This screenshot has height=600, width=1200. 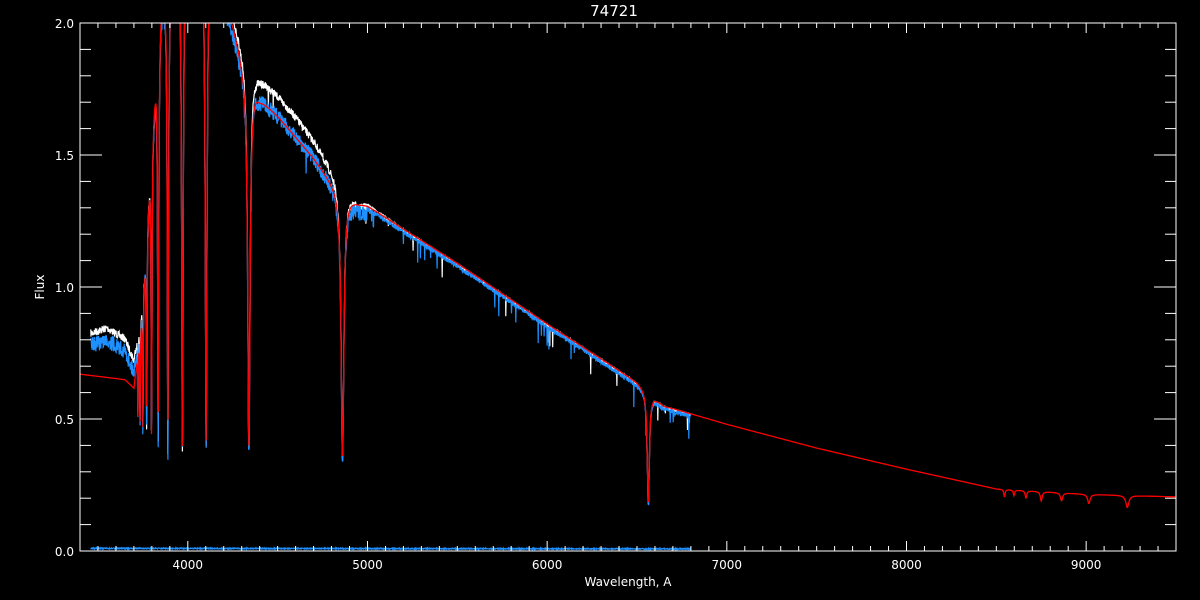 What do you see at coordinates (64, 420) in the screenshot?
I see `y-tick-label: 0.5` at bounding box center [64, 420].